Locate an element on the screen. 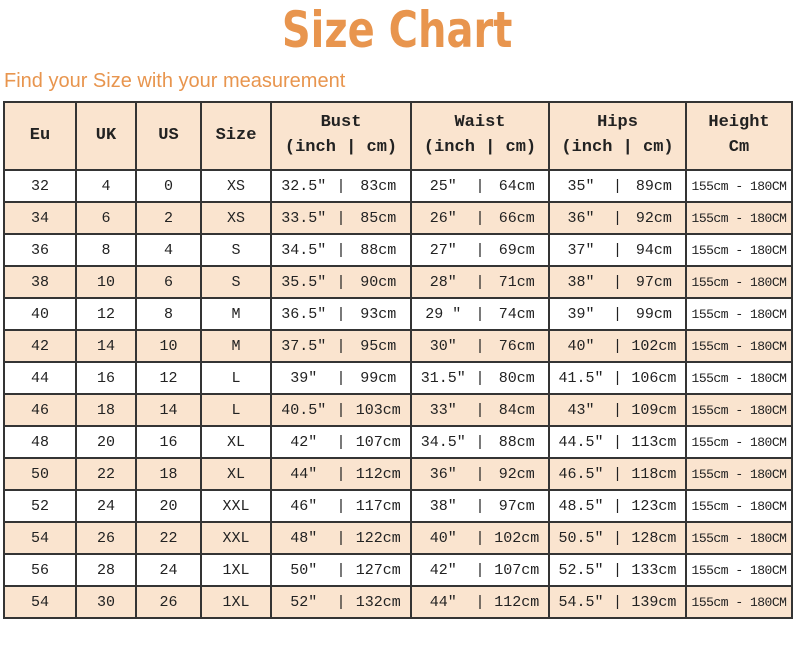  cell-bust: 46″ | 117cm is located at coordinates (341, 506).